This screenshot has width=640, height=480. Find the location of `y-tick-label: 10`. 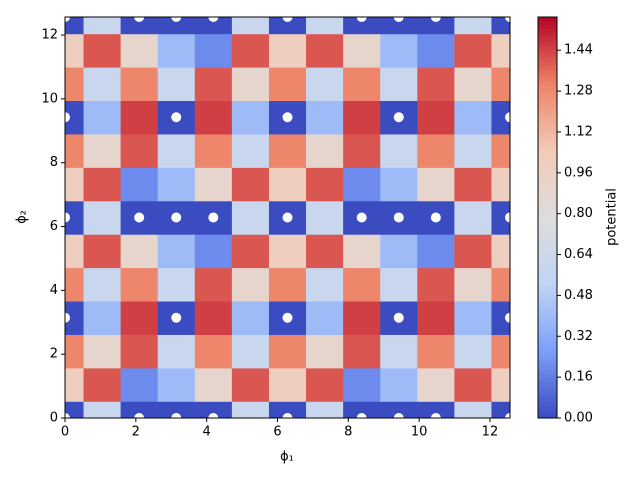

y-tick-label: 10 is located at coordinates (49, 98).